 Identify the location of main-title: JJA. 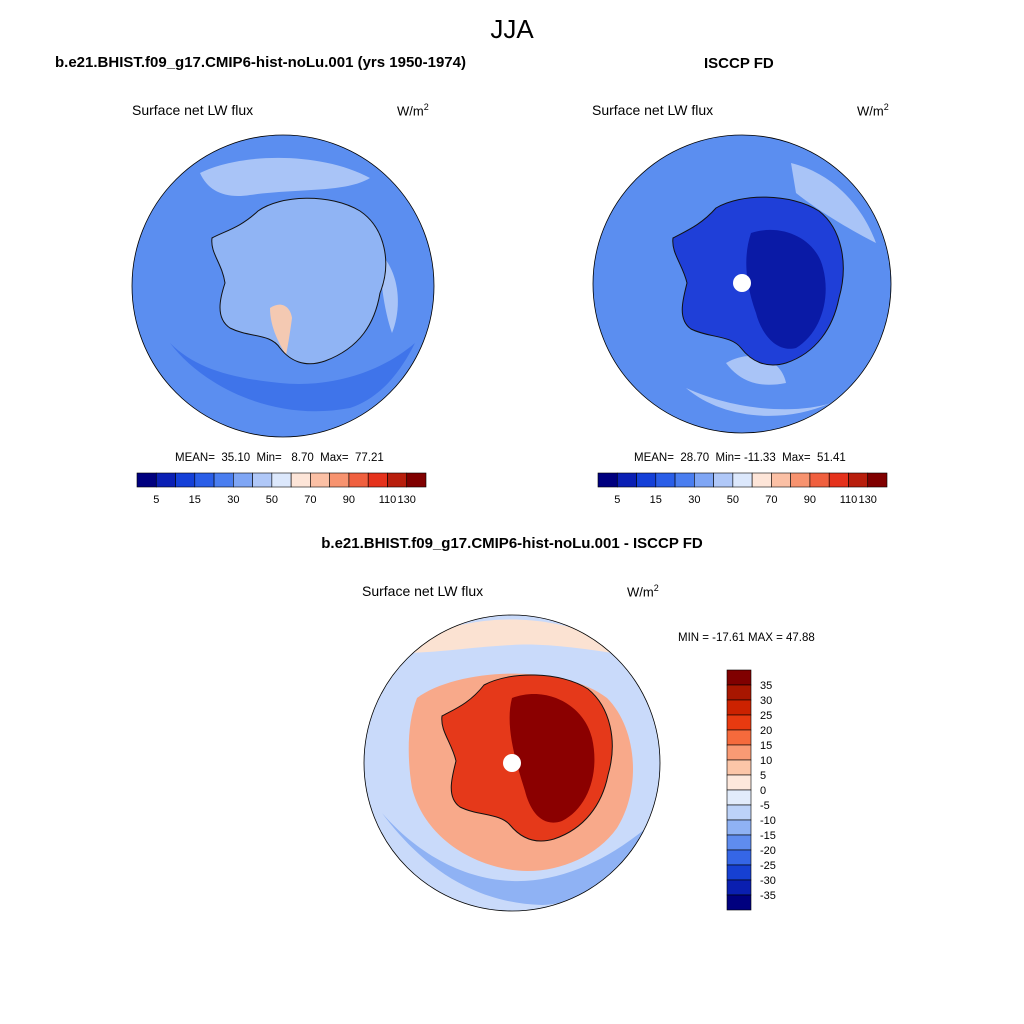
(512, 29).